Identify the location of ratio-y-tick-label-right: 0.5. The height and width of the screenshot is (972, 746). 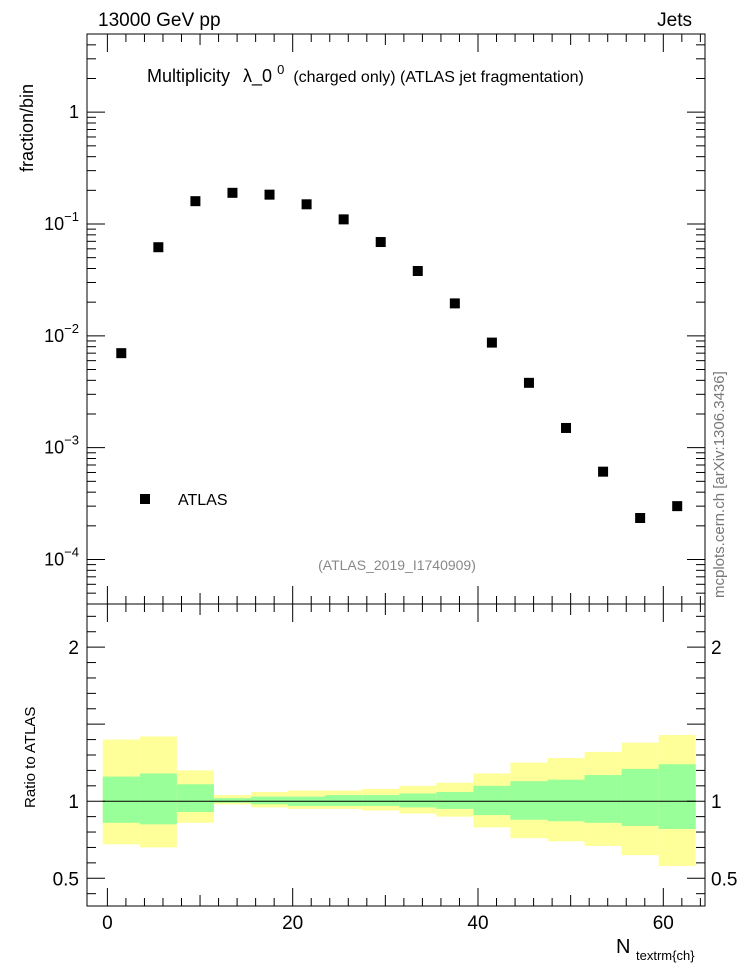
(724, 879).